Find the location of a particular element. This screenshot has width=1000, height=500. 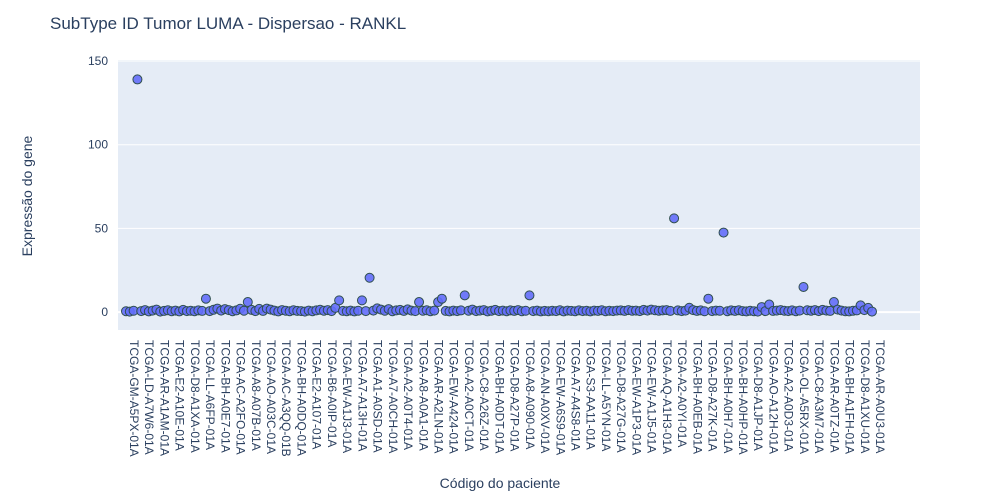

x-tick-label: TCGA-A2-A0T4-01A is located at coordinates (408, 395).